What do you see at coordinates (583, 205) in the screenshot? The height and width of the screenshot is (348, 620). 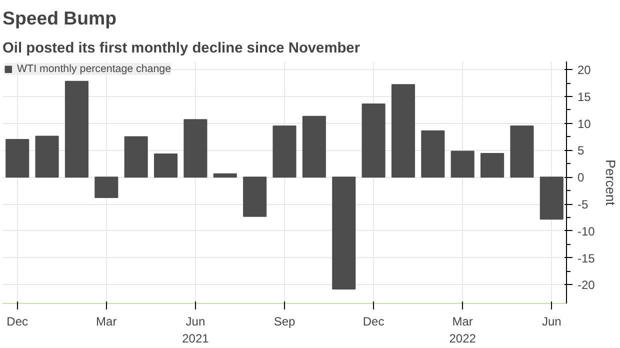 I see `y-tick-label: -5` at bounding box center [583, 205].